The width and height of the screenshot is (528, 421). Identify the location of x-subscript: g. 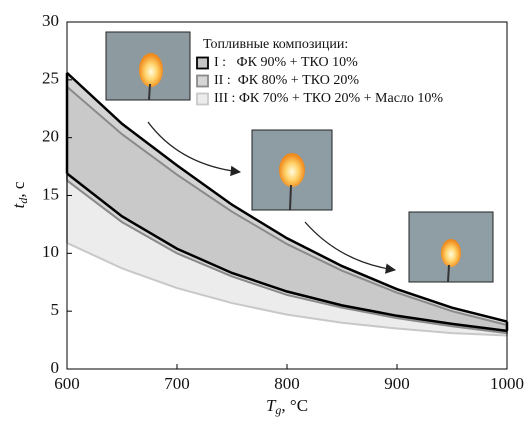
(278, 410).